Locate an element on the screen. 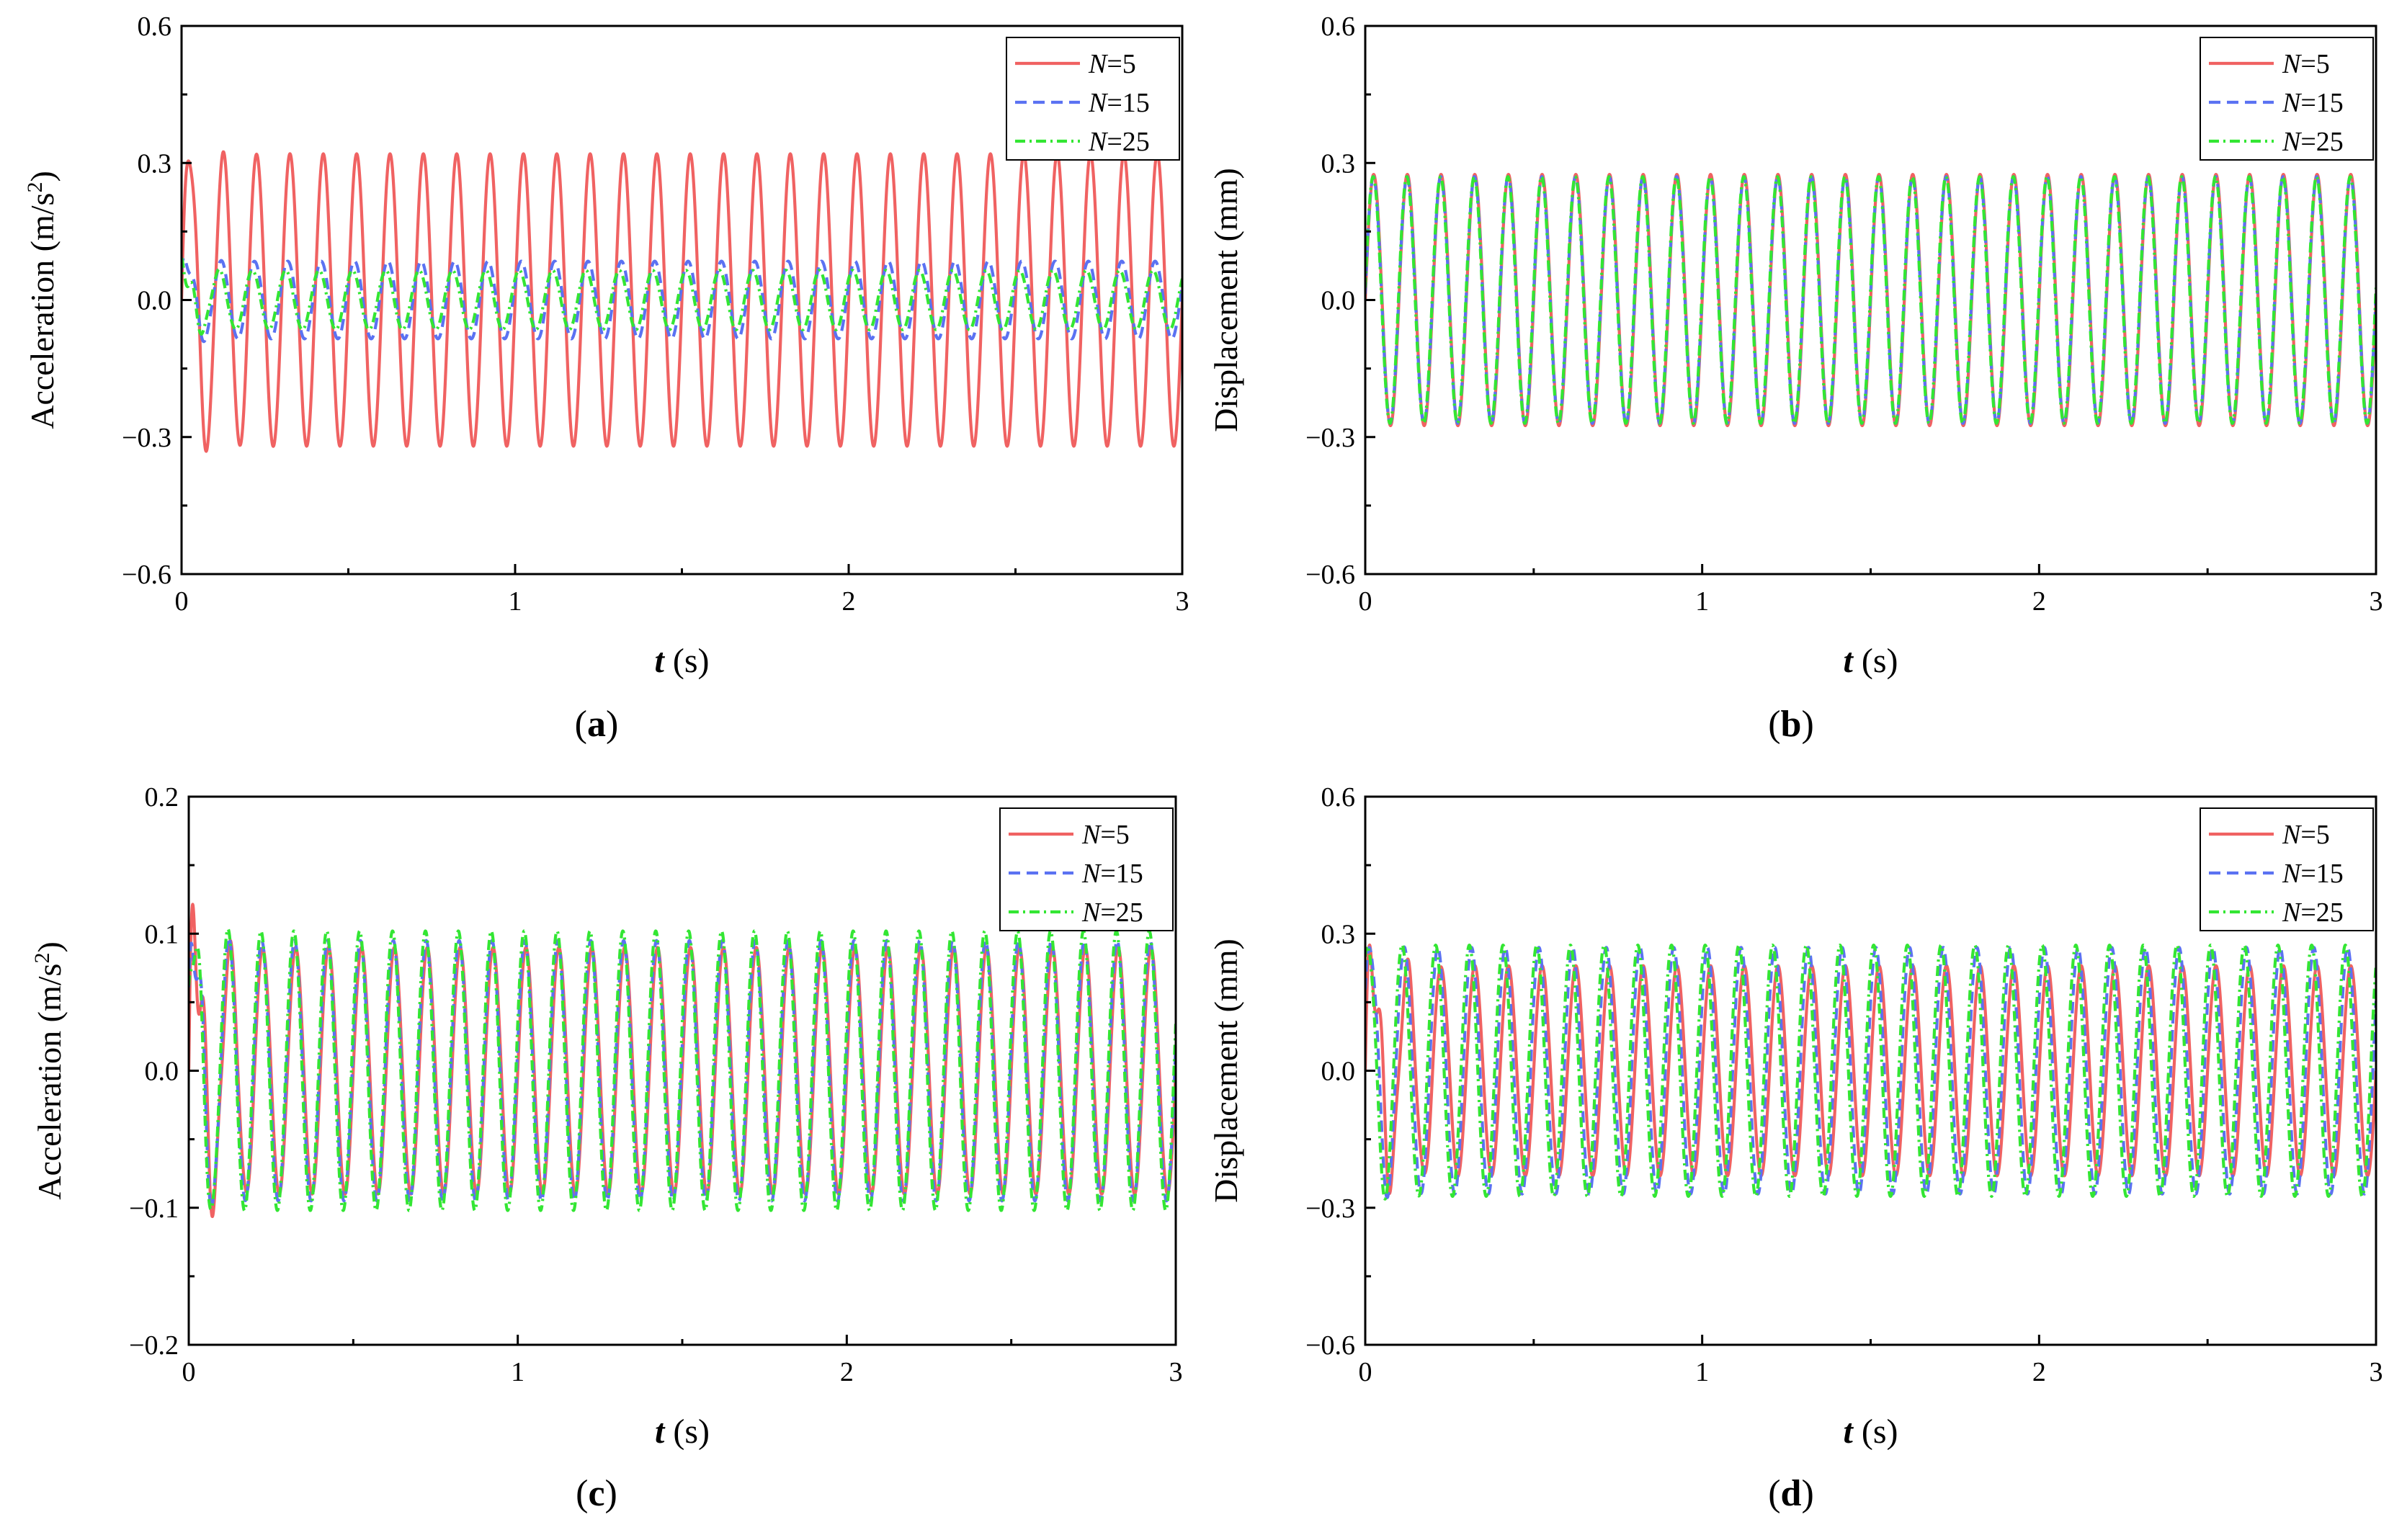 The width and height of the screenshot is (2389, 1540). y-tick-label: 0.3 is located at coordinates (155, 164).